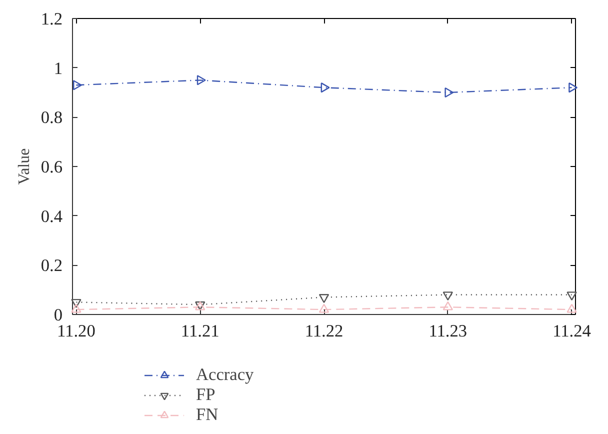  I want to click on y-tick-label: 0, so click(58, 315).